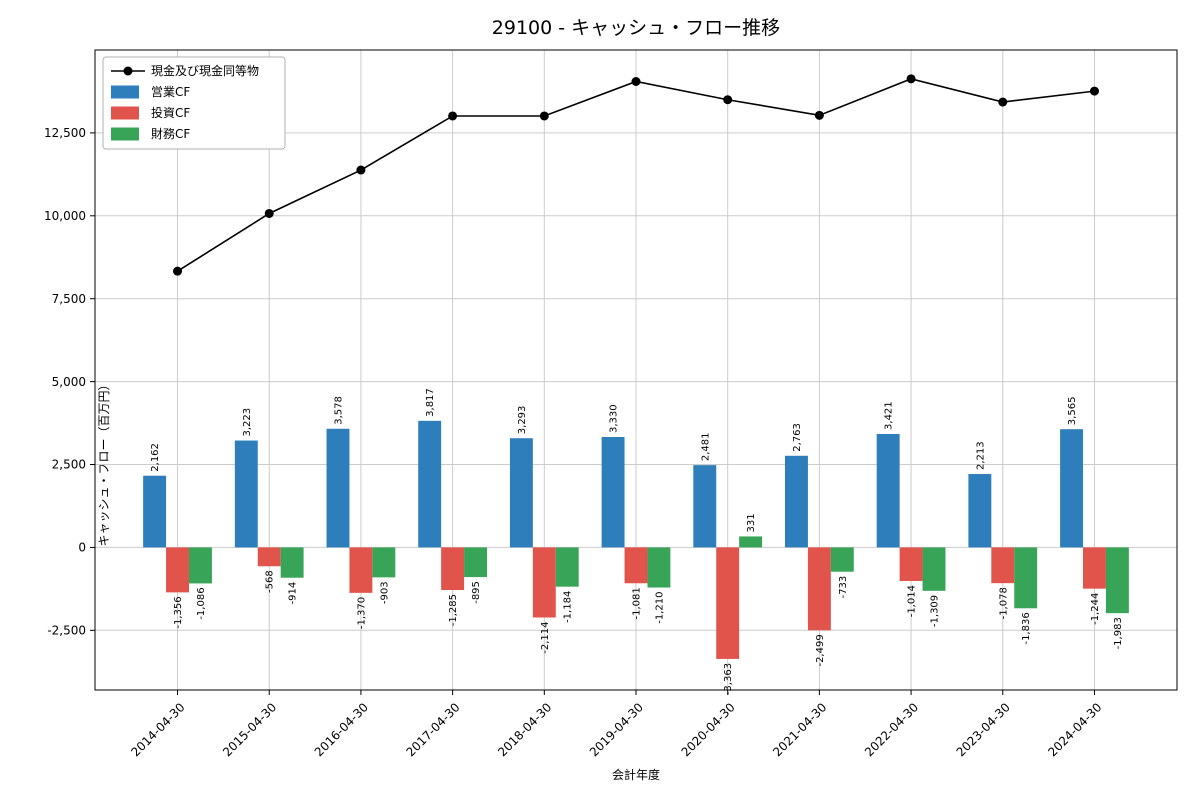  Describe the element at coordinates (170, 112) in the screenshot. I see `svg-text: 投資CF` at that location.